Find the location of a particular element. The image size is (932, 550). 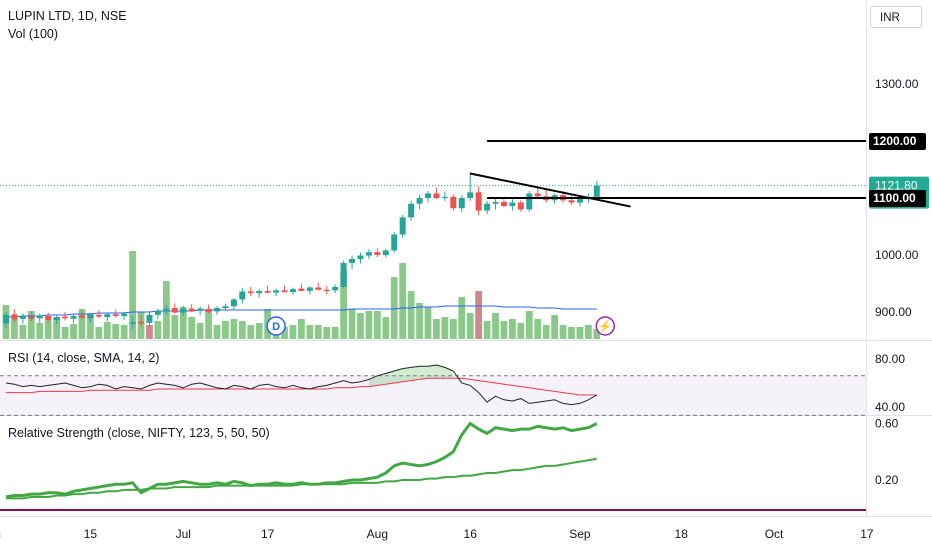

price-line-label: 1100.00 is located at coordinates (894, 198).